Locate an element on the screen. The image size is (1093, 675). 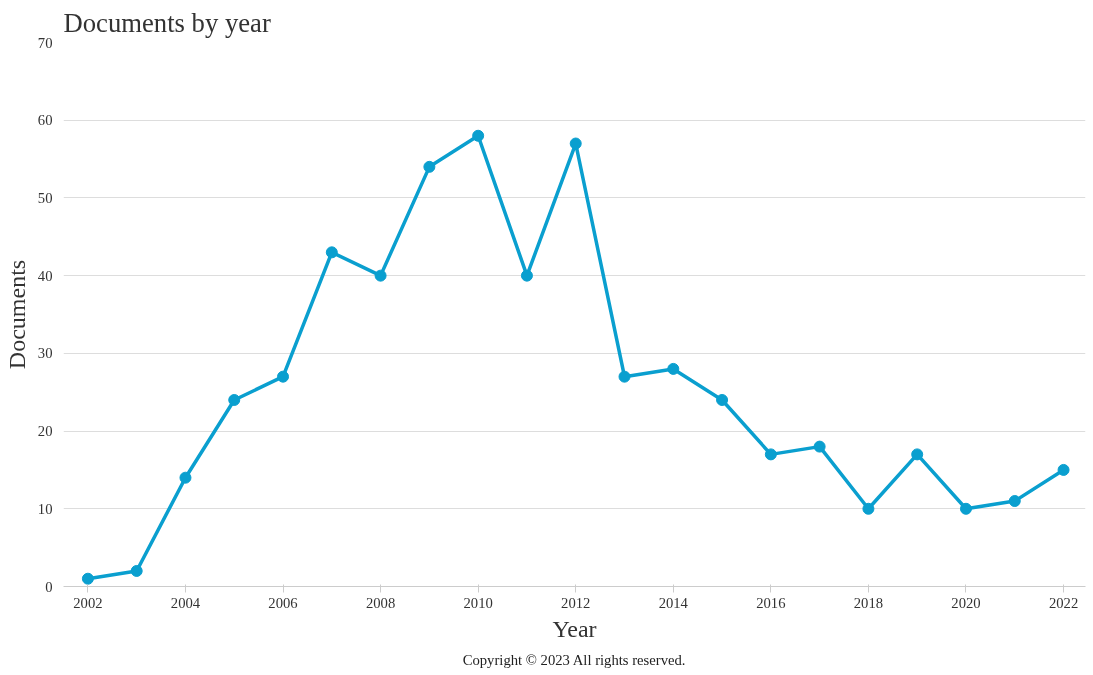
y-tick-label: 10 is located at coordinates (45, 508).